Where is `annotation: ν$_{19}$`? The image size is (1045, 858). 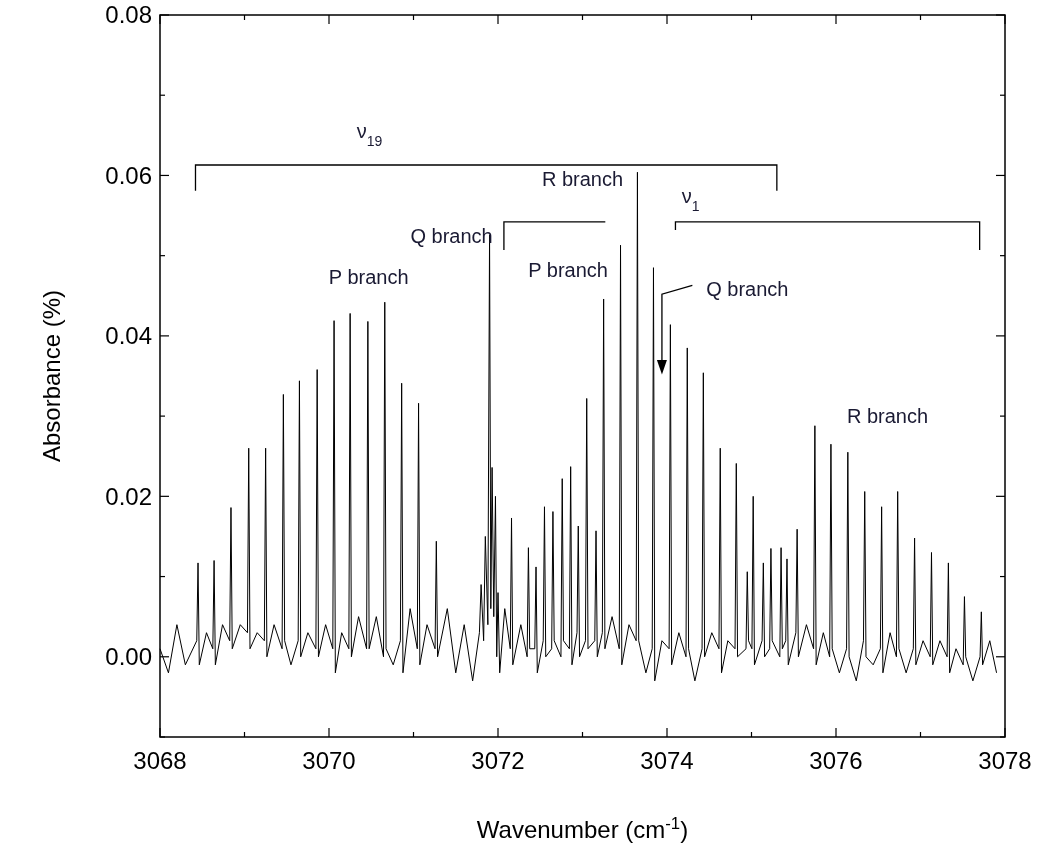 annotation: ν$_{19}$ is located at coordinates (369, 135).